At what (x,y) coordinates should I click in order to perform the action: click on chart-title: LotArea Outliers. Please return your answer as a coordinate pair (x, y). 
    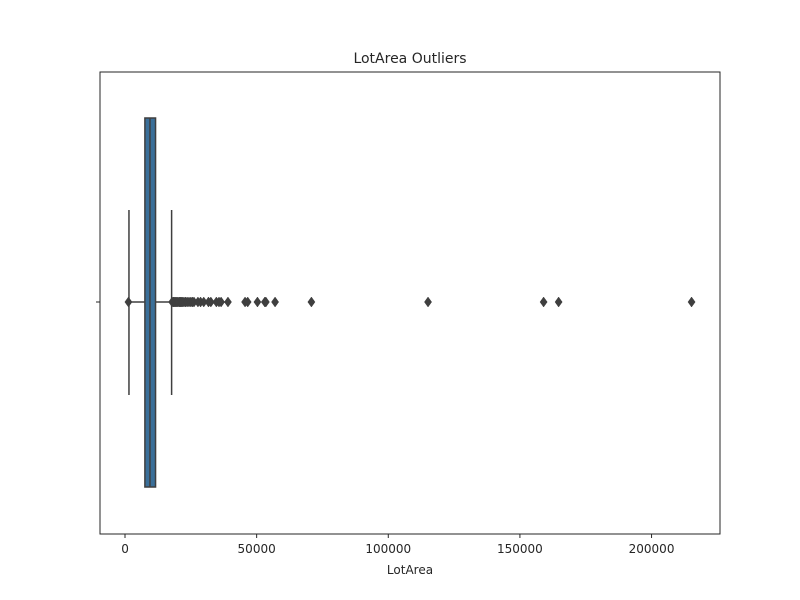
    Looking at the image, I should click on (409, 59).